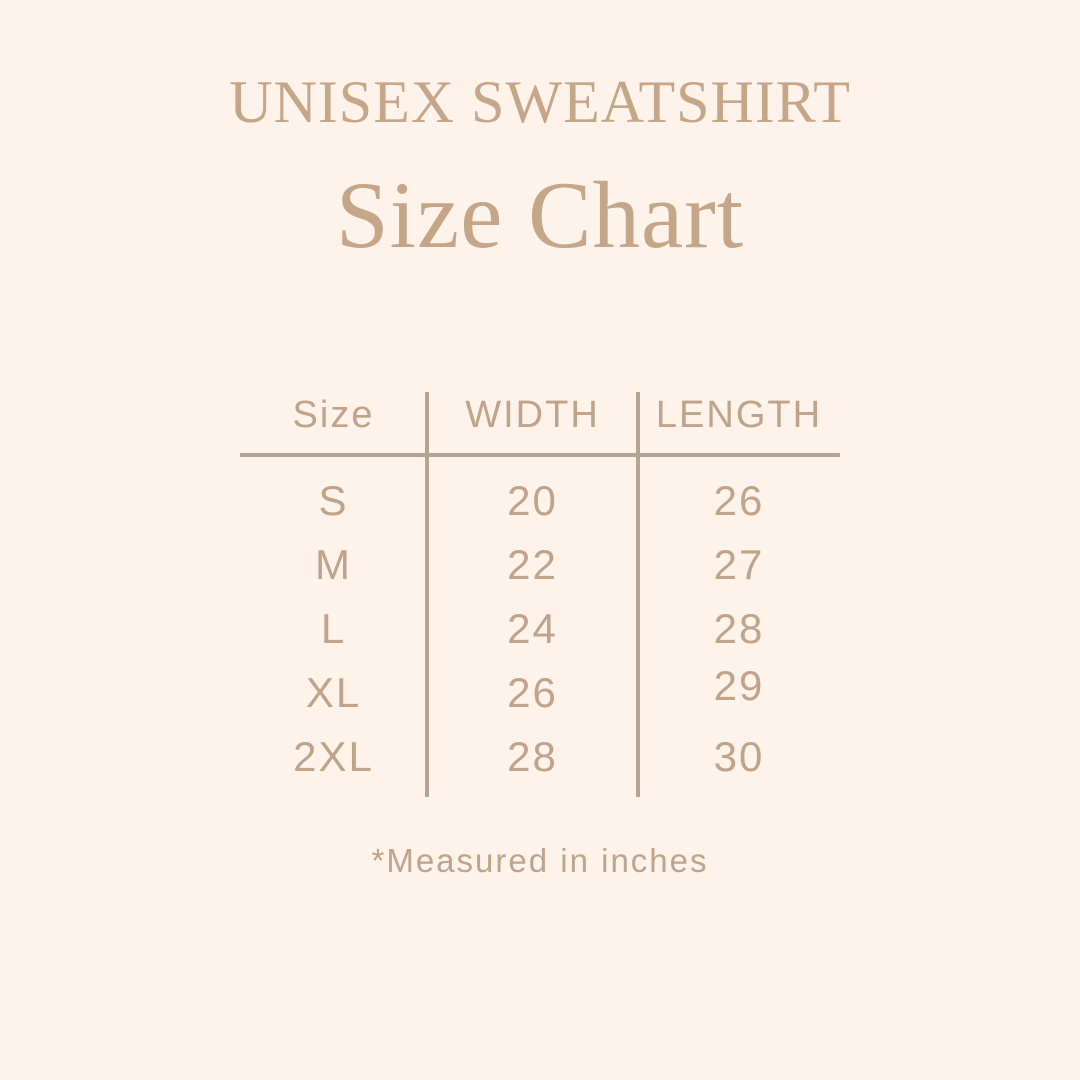 The width and height of the screenshot is (1080, 1080). What do you see at coordinates (739, 564) in the screenshot?
I see `length-cell: 27` at bounding box center [739, 564].